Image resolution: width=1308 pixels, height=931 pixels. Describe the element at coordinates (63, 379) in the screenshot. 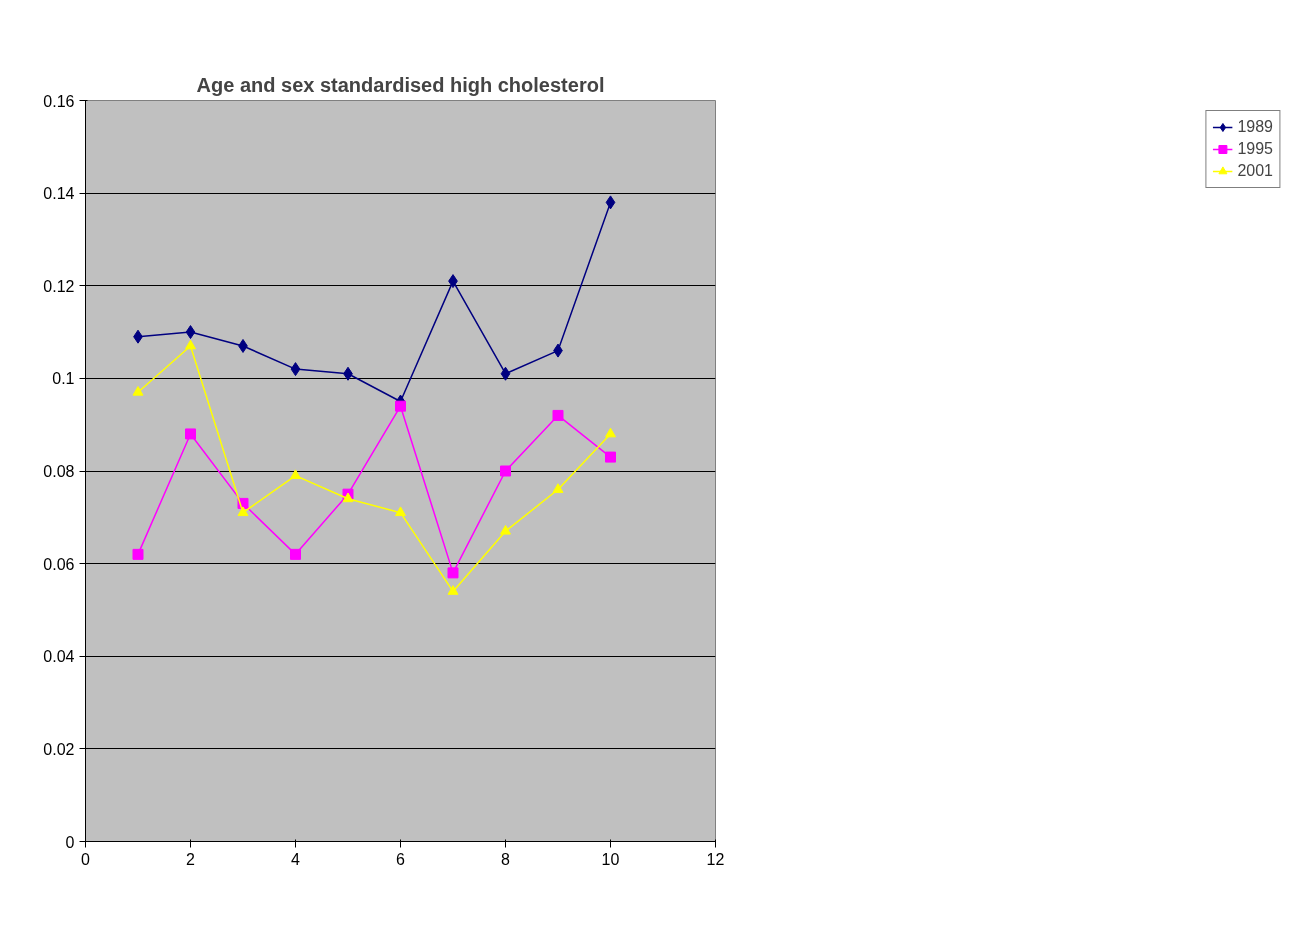

I see `y-tick-label: 0.1` at that location.